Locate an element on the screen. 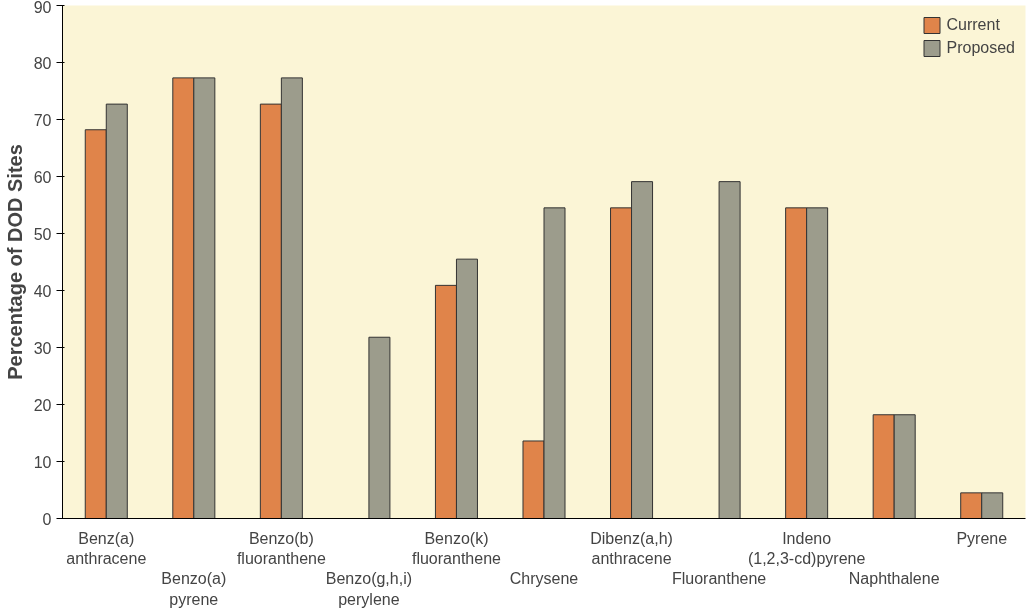 The height and width of the screenshot is (615, 1036). y-tick-label: 90 is located at coordinates (42, 8).